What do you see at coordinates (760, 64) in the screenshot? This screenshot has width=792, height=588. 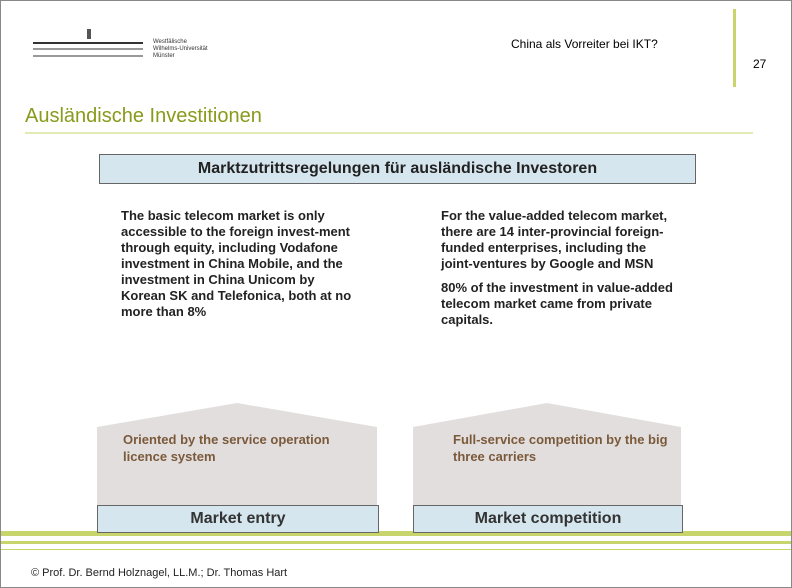 I see `page-number: 27` at bounding box center [760, 64].